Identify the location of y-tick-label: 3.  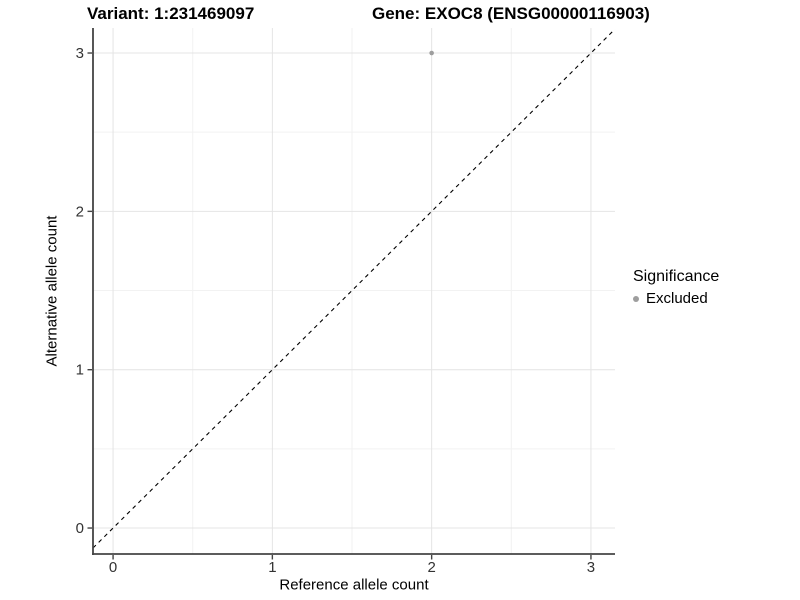
(80, 53).